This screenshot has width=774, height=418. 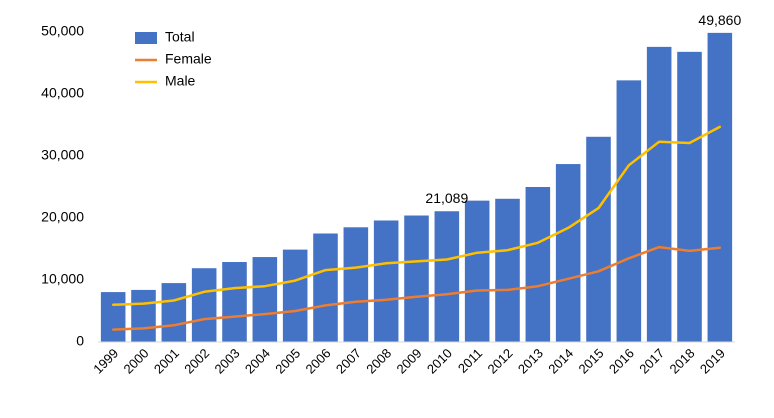 I want to click on legend-swatch-total, so click(x=146, y=38).